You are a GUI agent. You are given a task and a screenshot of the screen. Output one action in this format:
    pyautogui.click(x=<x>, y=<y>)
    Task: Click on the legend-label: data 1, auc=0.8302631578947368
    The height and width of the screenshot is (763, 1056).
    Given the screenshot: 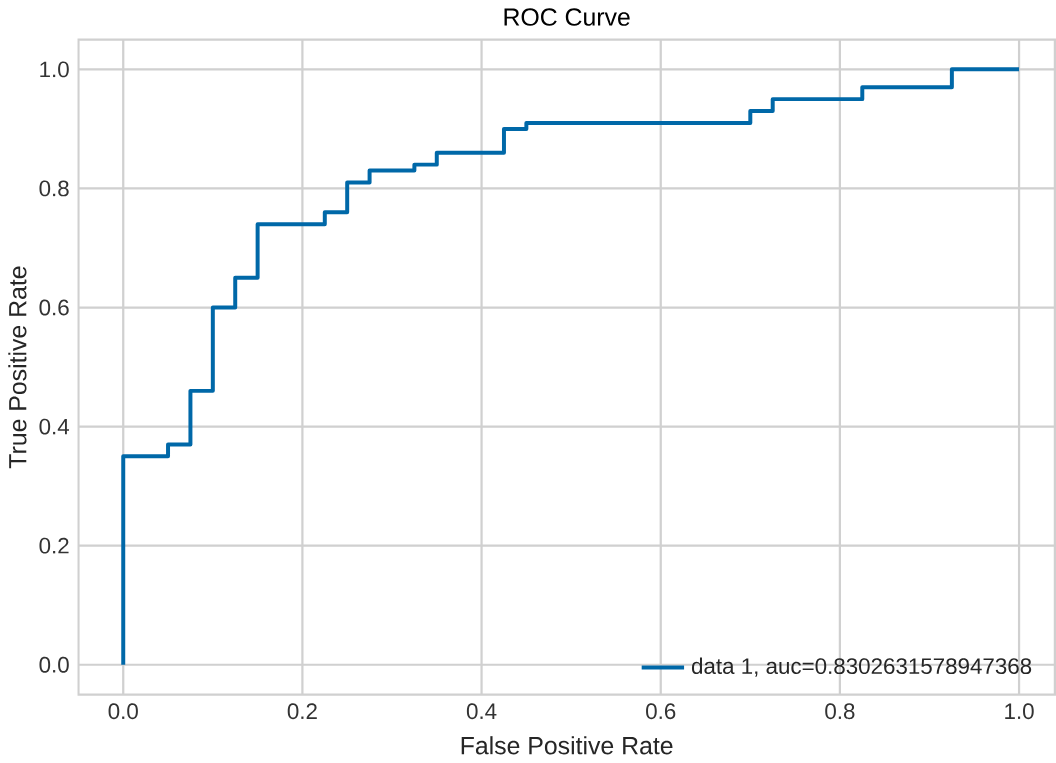 What is the action you would take?
    pyautogui.click(x=861, y=667)
    